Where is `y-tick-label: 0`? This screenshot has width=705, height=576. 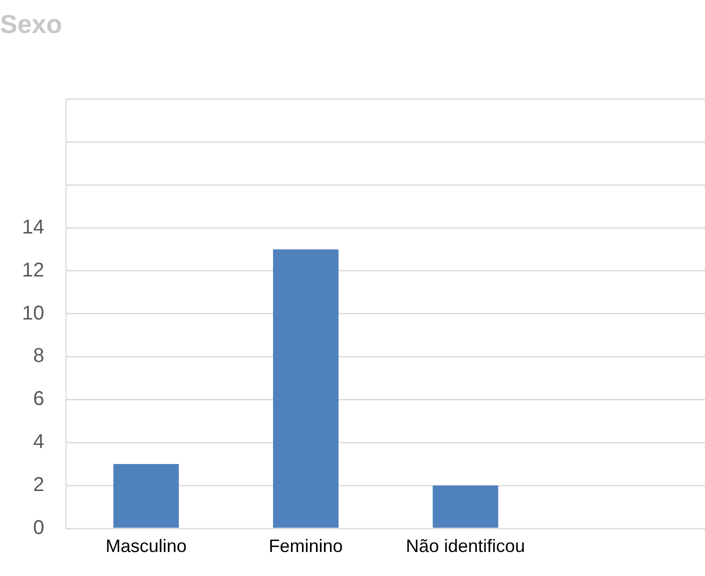
y-tick-label: 0 is located at coordinates (38, 527).